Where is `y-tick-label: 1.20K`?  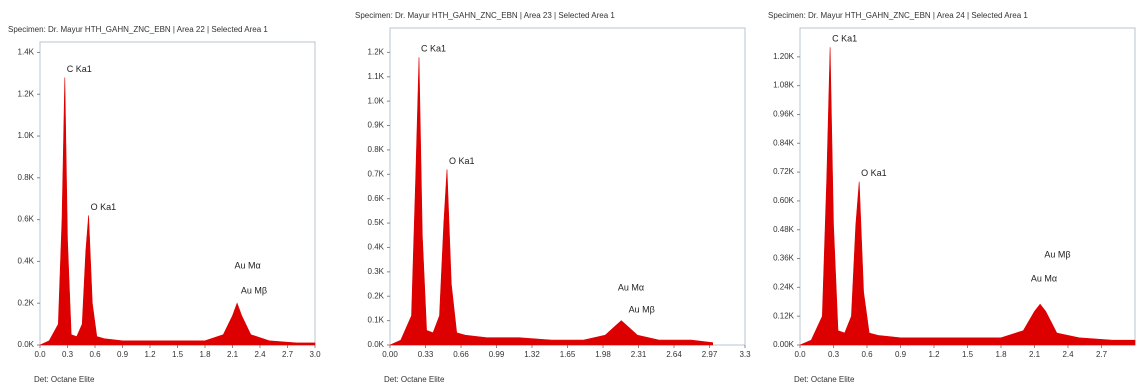
y-tick-label: 1.20K is located at coordinates (784, 56).